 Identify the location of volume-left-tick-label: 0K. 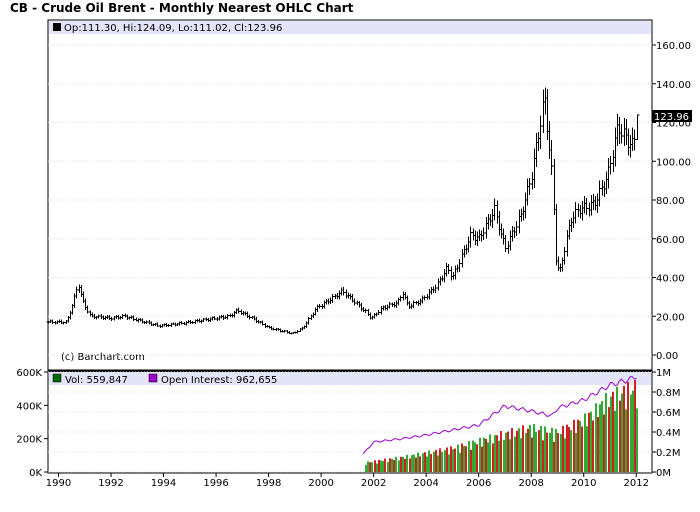
(35, 473).